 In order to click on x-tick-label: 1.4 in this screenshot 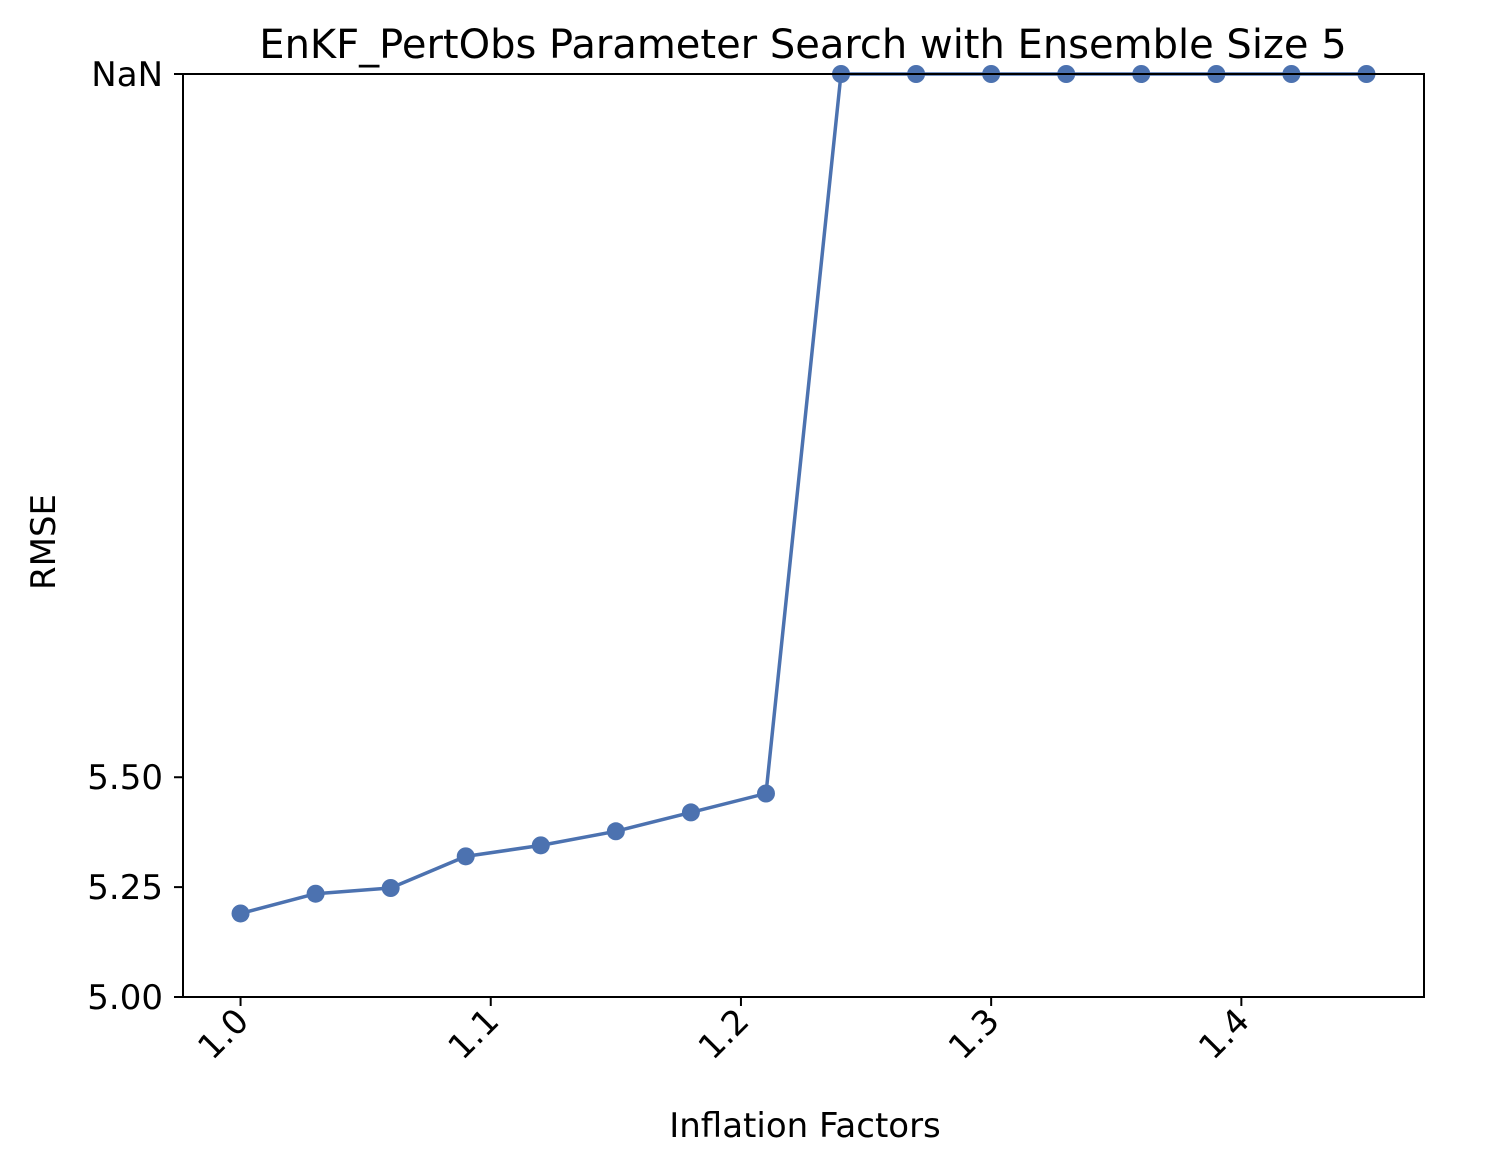, I will do `click(1224, 1034)`.